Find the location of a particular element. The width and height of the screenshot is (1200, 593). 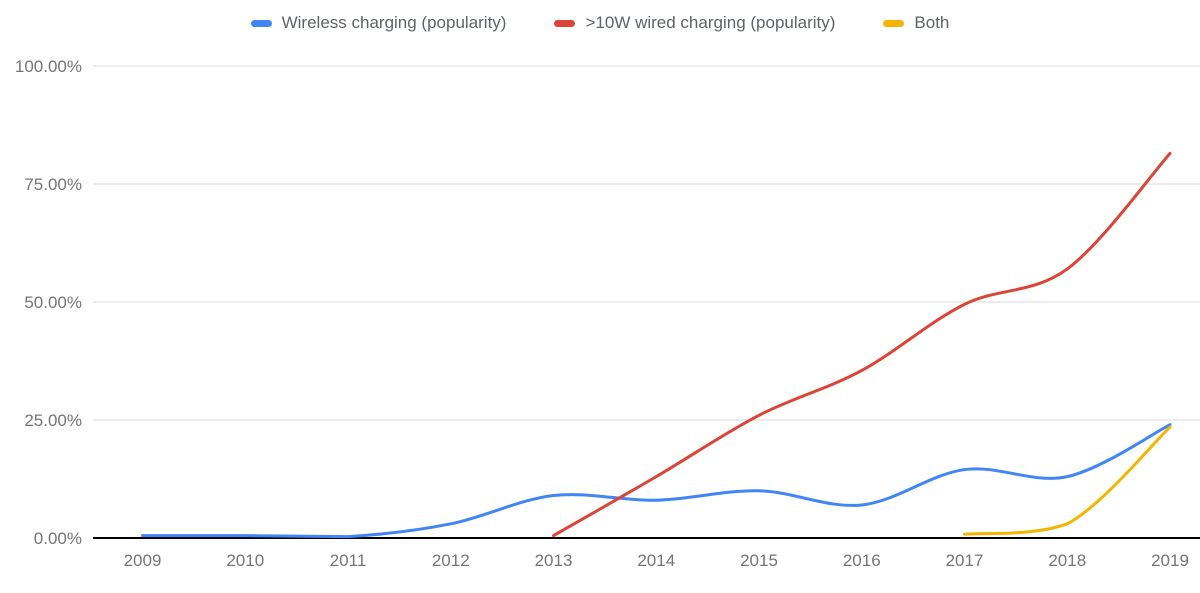

y-tick-label-25: 25.00% is located at coordinates (53, 420).